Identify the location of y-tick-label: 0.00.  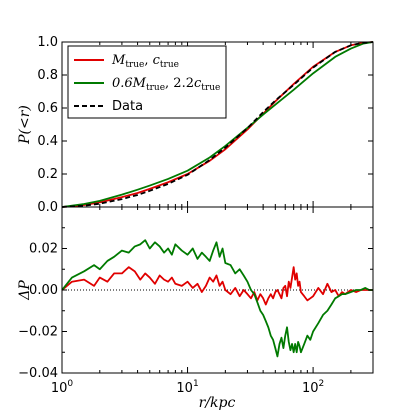
(43, 290).